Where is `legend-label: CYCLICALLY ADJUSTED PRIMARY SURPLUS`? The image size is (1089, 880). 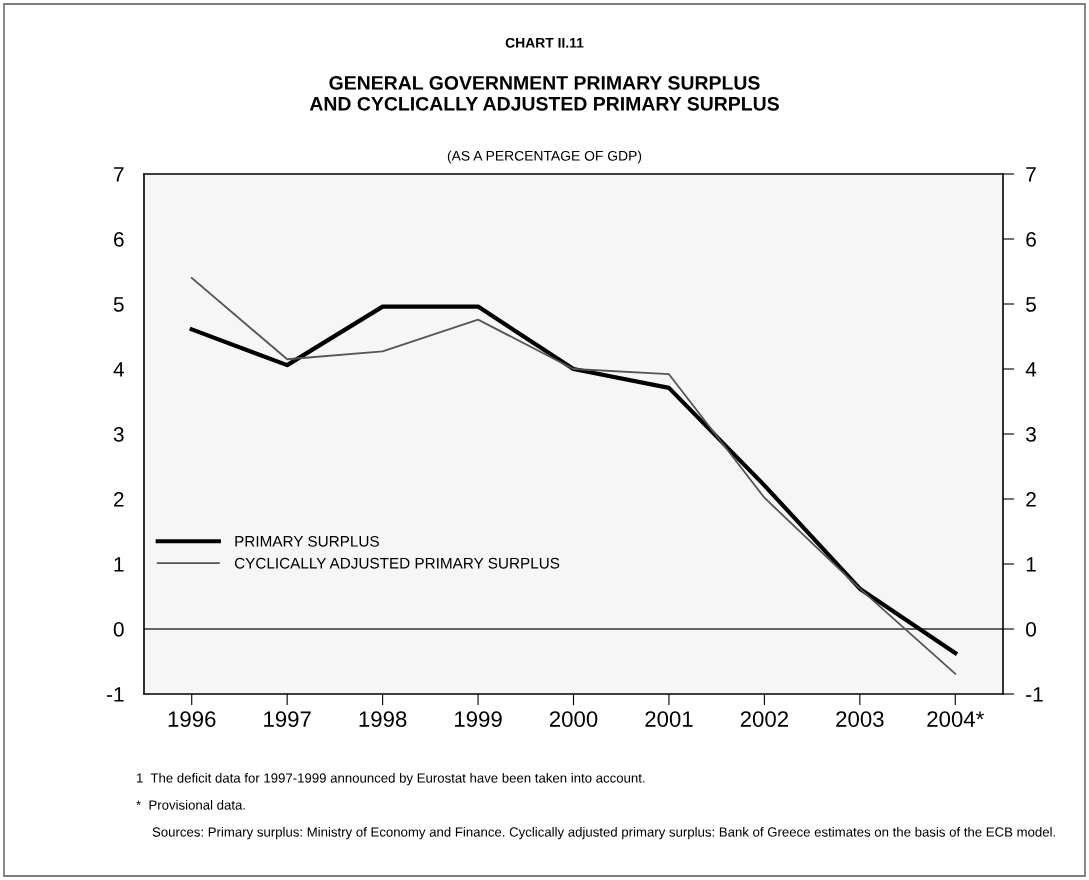
legend-label: CYCLICALLY ADJUSTED PRIMARY SURPLUS is located at coordinates (397, 563).